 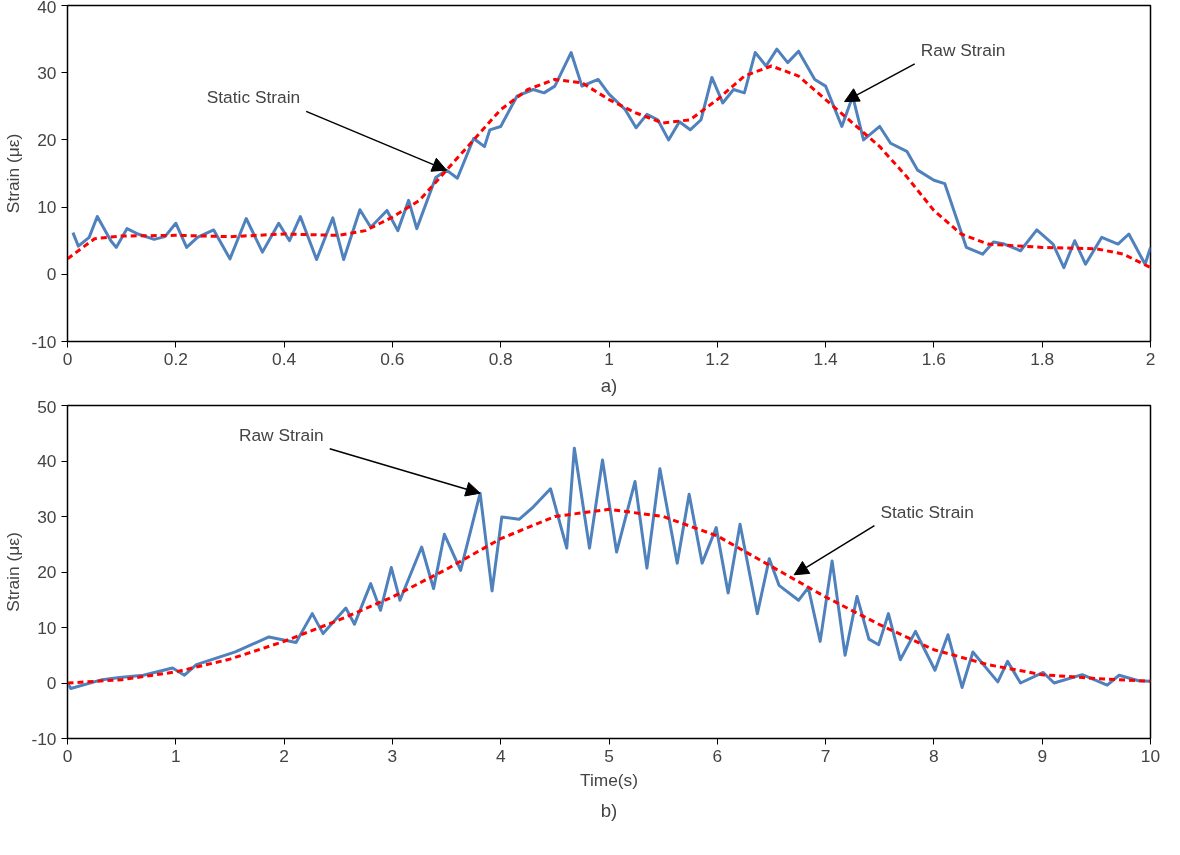 I want to click on text: b), so click(x=609, y=810).